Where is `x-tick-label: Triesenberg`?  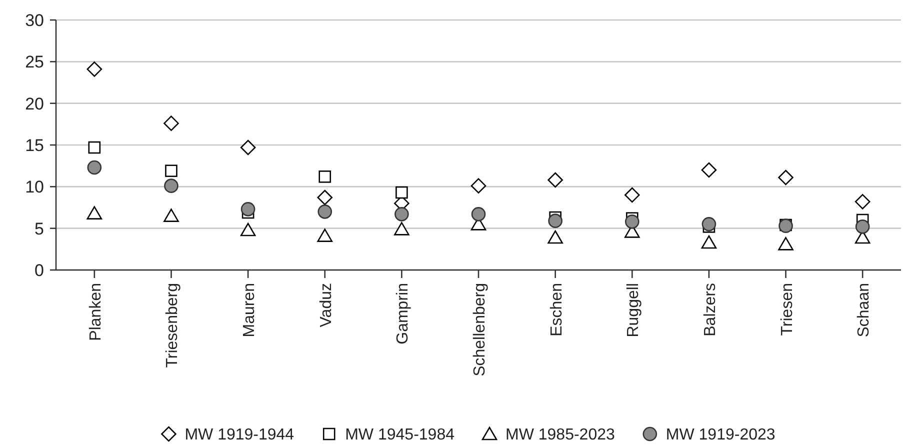 x-tick-label: Triesenberg is located at coordinates (173, 325).